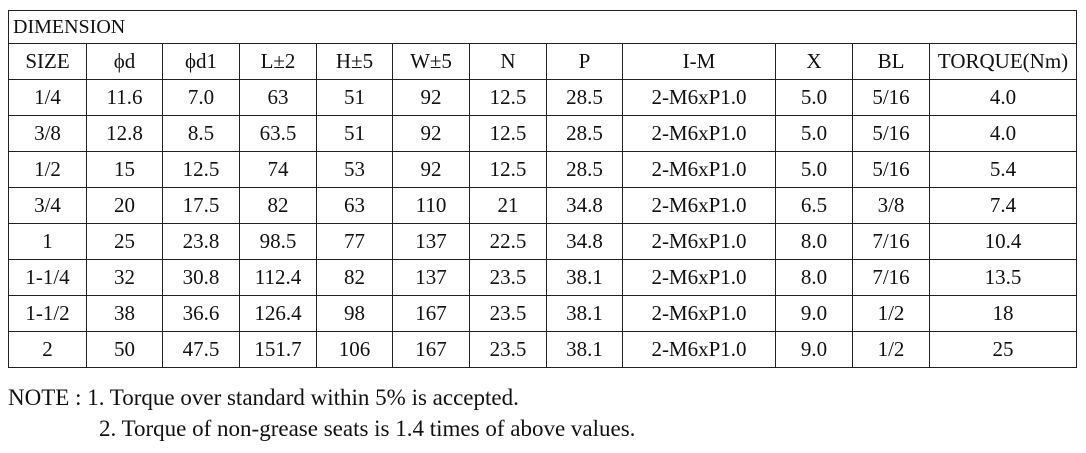 The width and height of the screenshot is (1086, 453). What do you see at coordinates (1003, 313) in the screenshot?
I see `table-cell: 18` at bounding box center [1003, 313].